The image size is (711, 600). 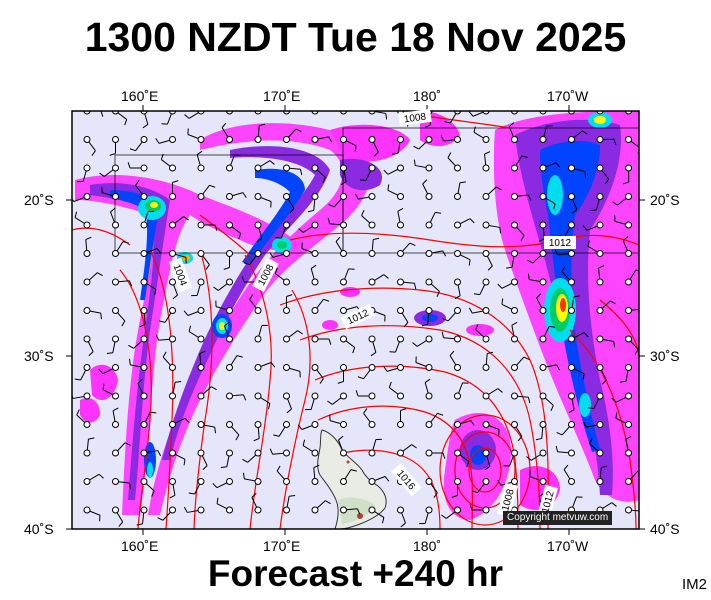 What do you see at coordinates (665, 529) in the screenshot?
I see `lat-label-right: 40˚S` at bounding box center [665, 529].